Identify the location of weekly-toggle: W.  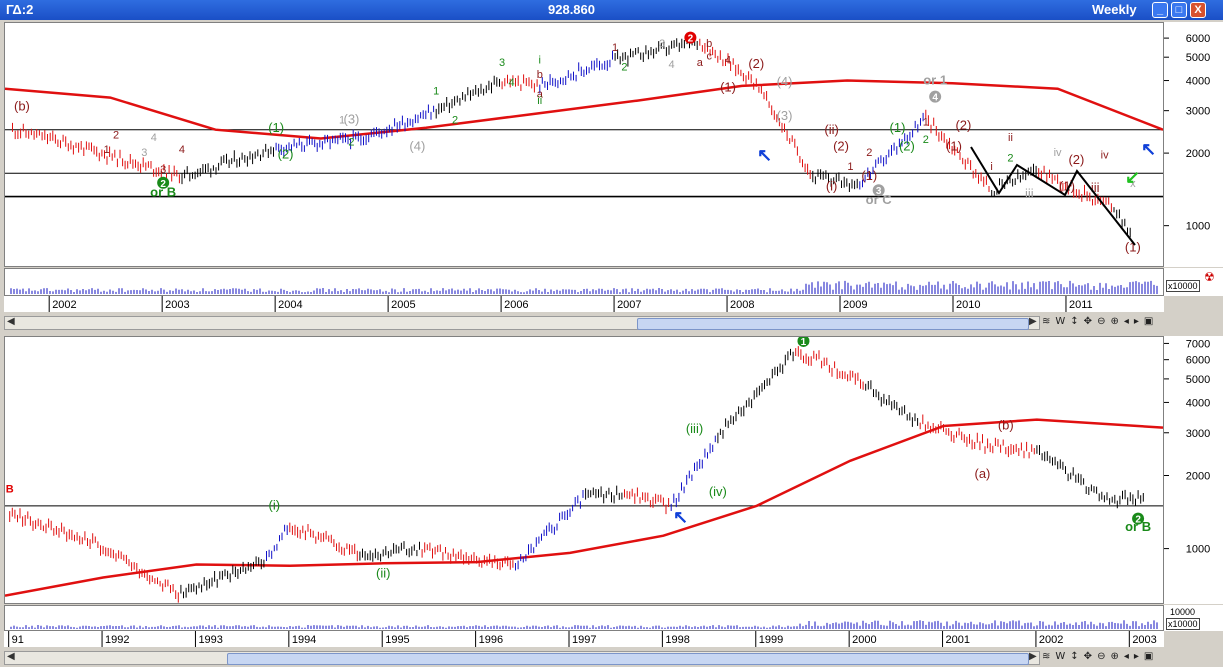
(1063, 321).